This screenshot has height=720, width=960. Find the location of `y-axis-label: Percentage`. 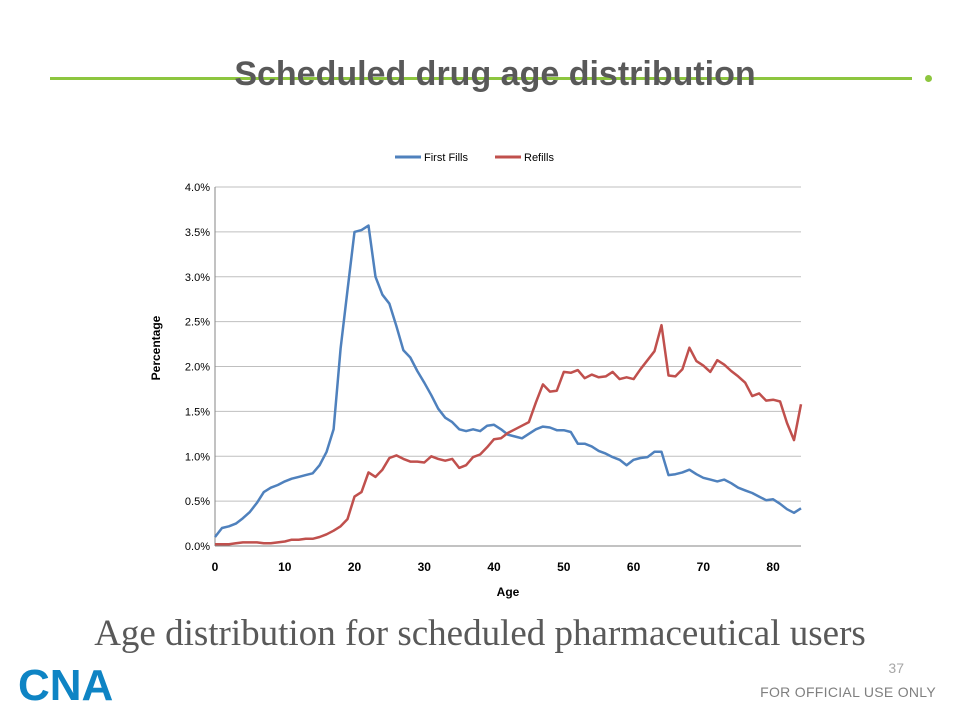

y-axis-label: Percentage is located at coordinates (156, 347).